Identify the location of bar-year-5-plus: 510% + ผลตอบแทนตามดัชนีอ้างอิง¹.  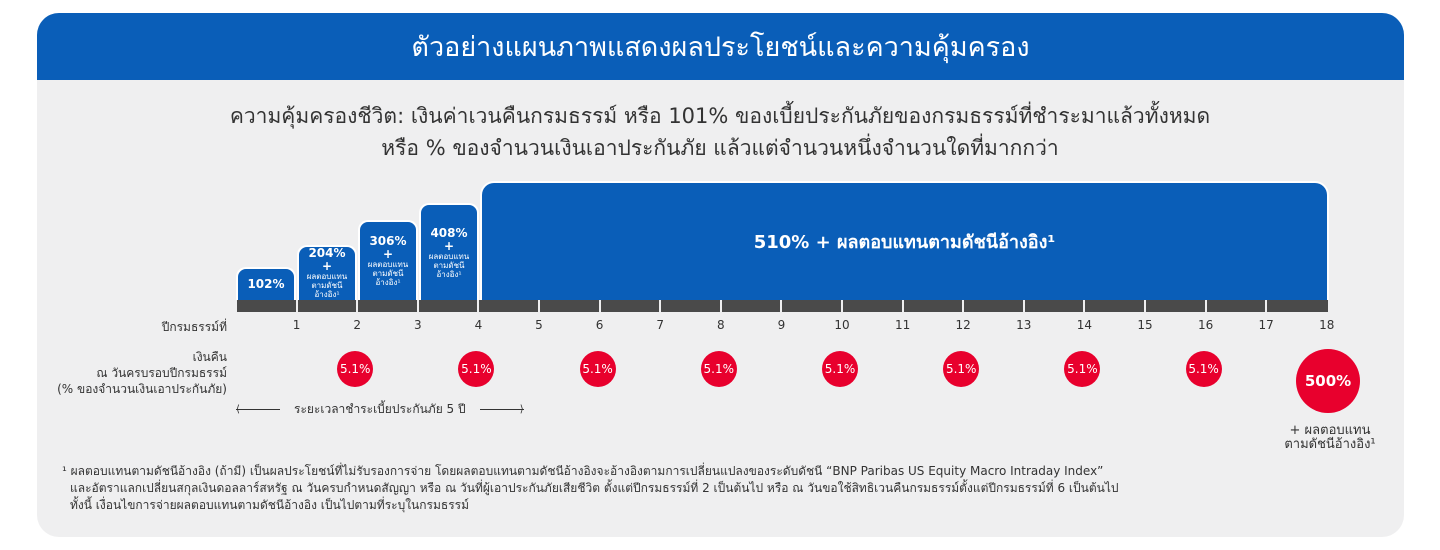
(904, 240).